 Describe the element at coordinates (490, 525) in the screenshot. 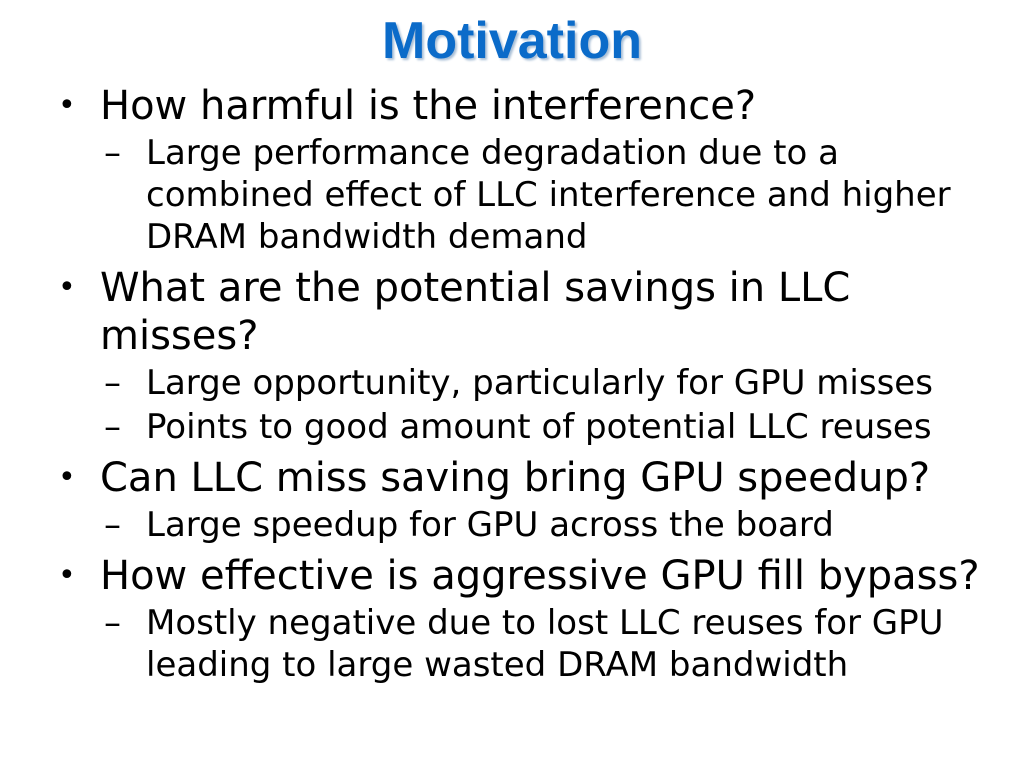

I see `sub-bullet-text: Large speedup for GPU across the board` at that location.